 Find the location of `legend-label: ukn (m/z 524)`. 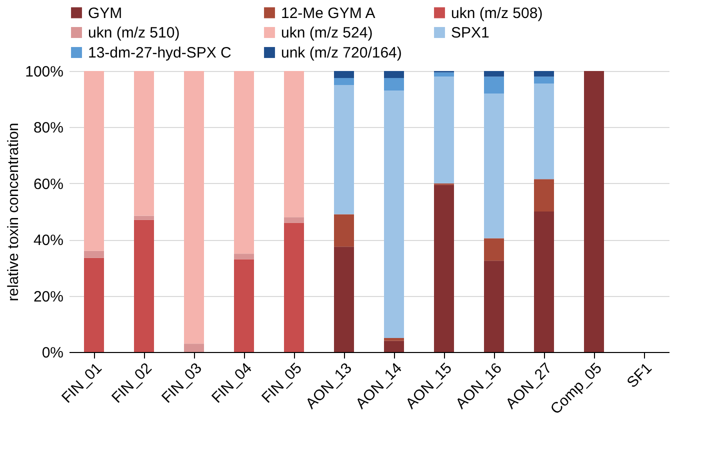

legend-label: ukn (m/z 524) is located at coordinates (327, 33).